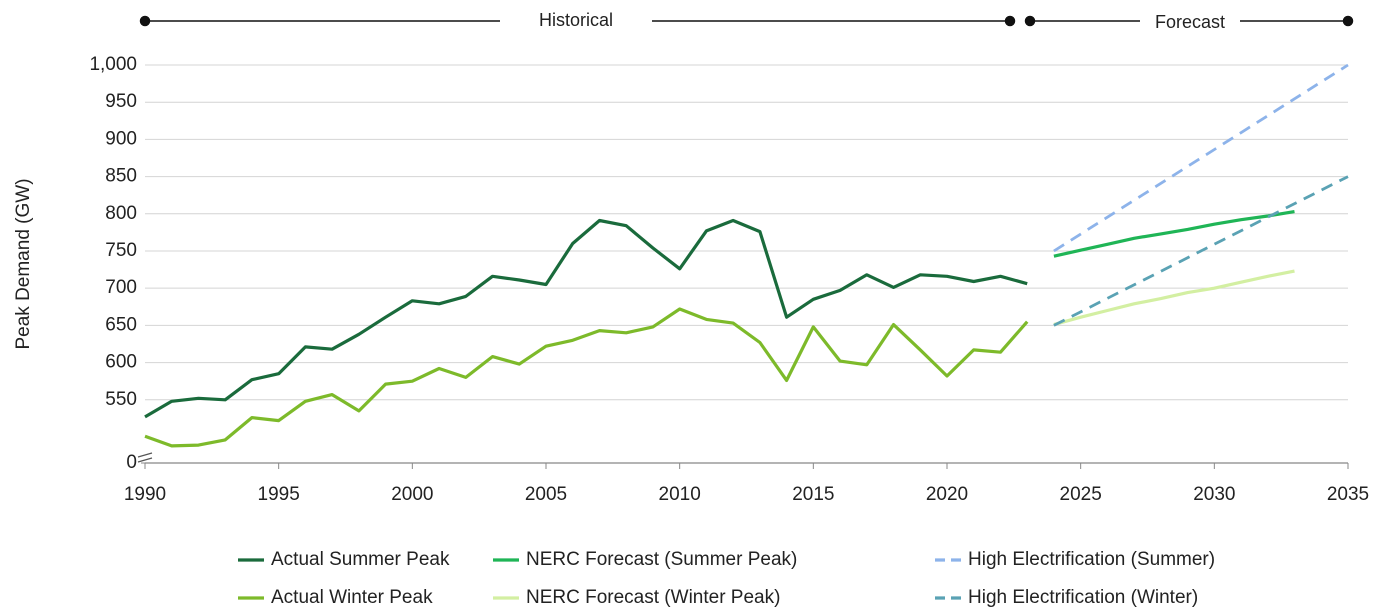 This screenshot has height=612, width=1395. What do you see at coordinates (121, 362) in the screenshot?
I see `y-tick-label: 600` at bounding box center [121, 362].